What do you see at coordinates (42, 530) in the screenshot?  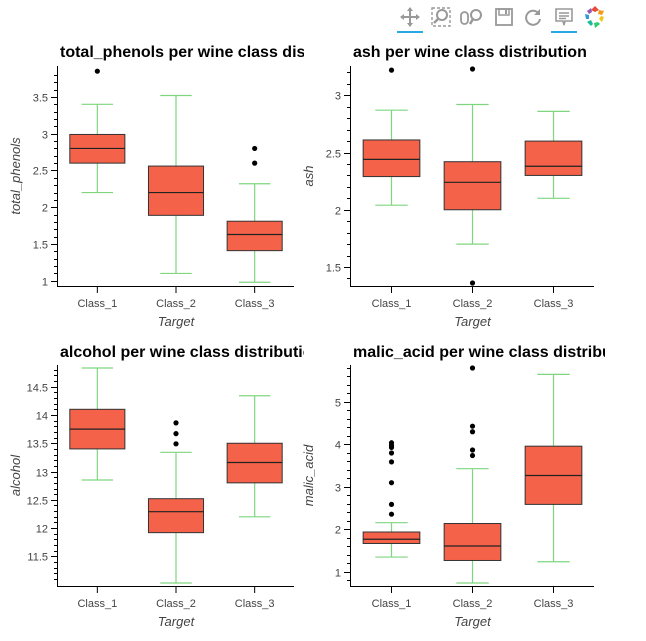 I see `y-tick-label: 12` at bounding box center [42, 530].